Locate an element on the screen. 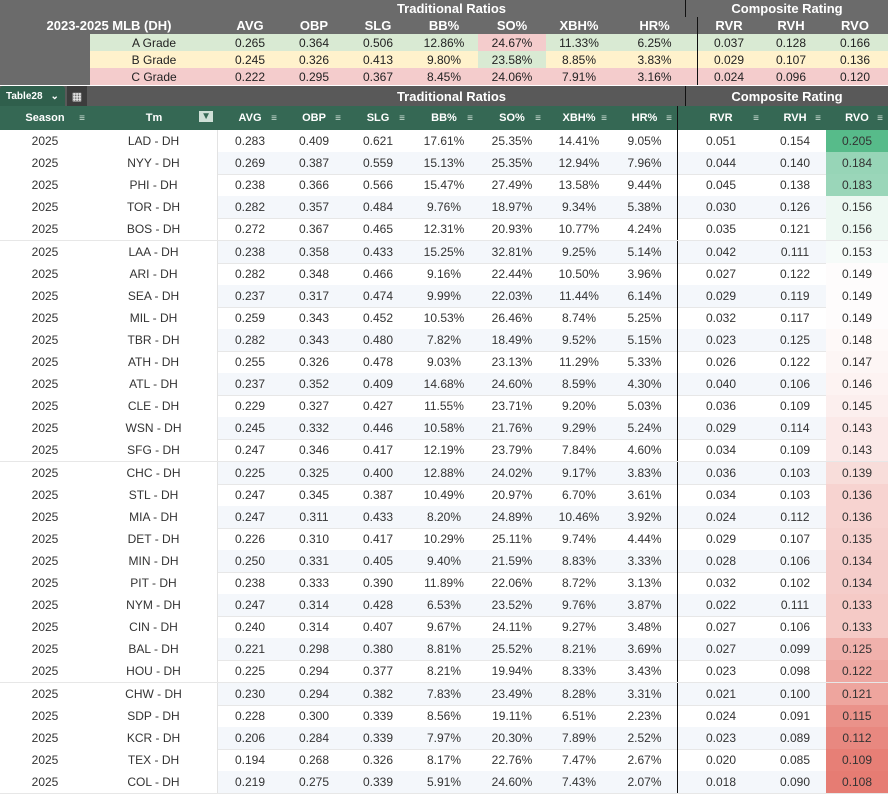  cell-slg: 0.380 is located at coordinates (378, 649).